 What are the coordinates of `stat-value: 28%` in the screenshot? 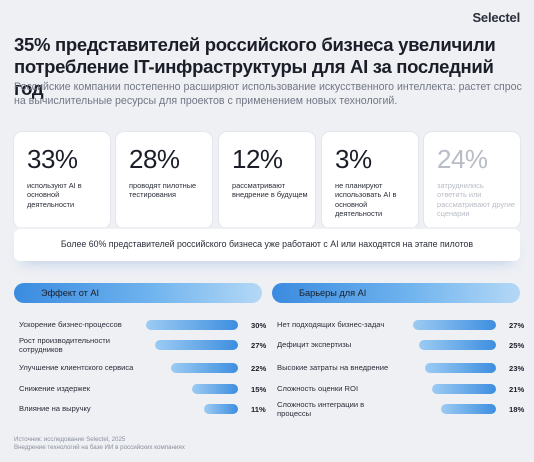 It's located at (154, 159).